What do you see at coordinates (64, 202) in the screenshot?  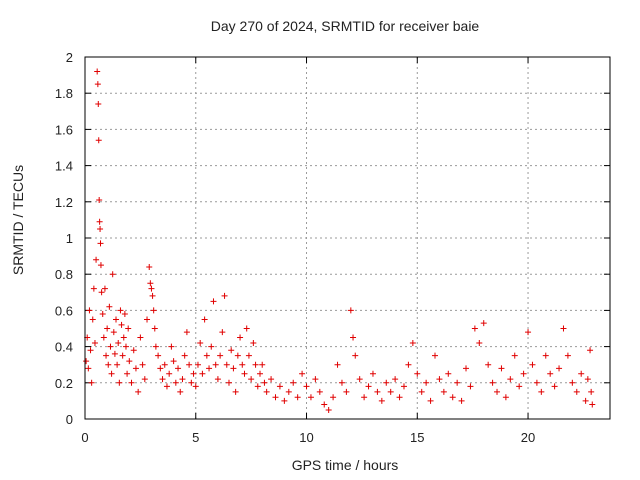 I see `y-tick-label: 1.2` at bounding box center [64, 202].